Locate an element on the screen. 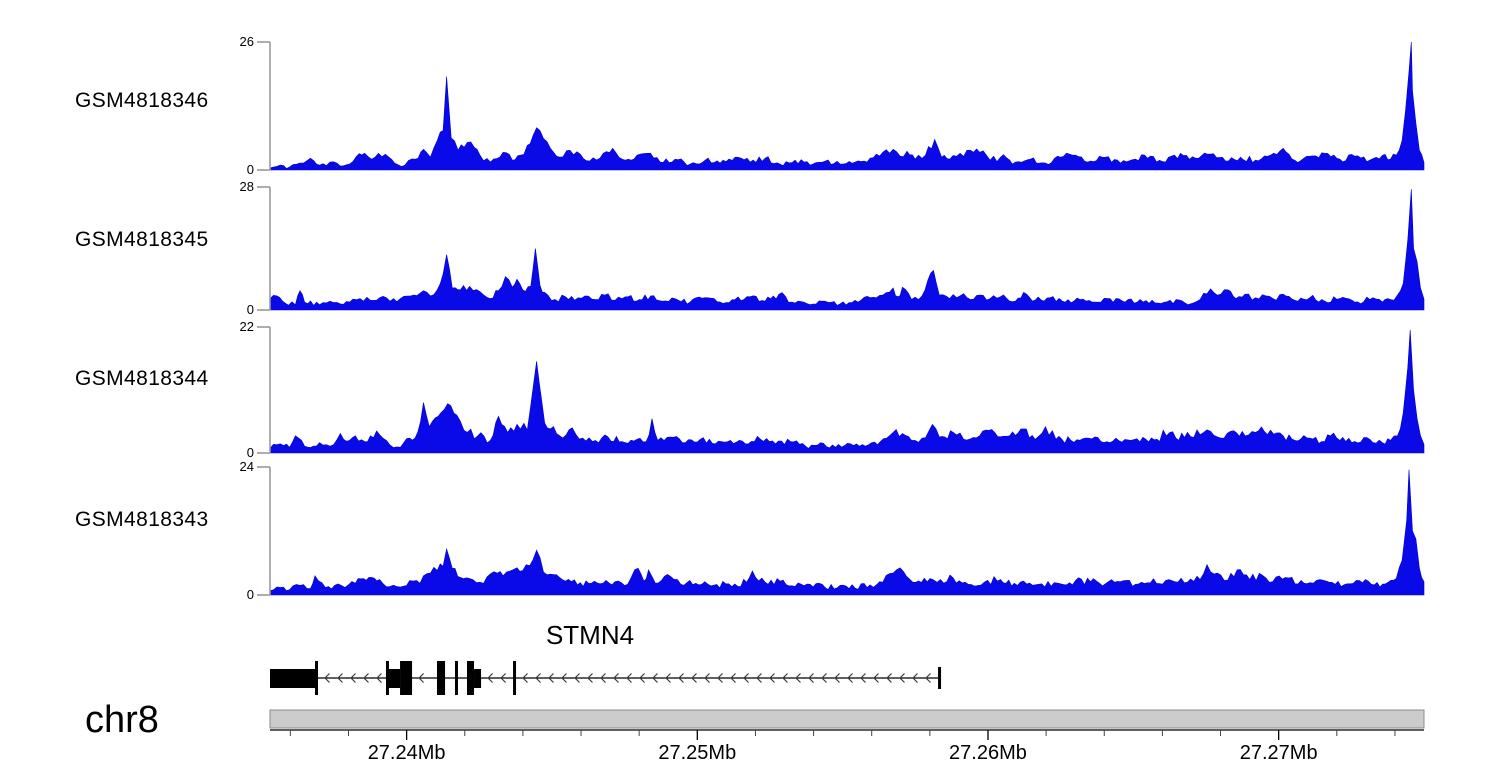 This screenshot has width=1500, height=780. chromosome-label: chr8 is located at coordinates (122, 720).